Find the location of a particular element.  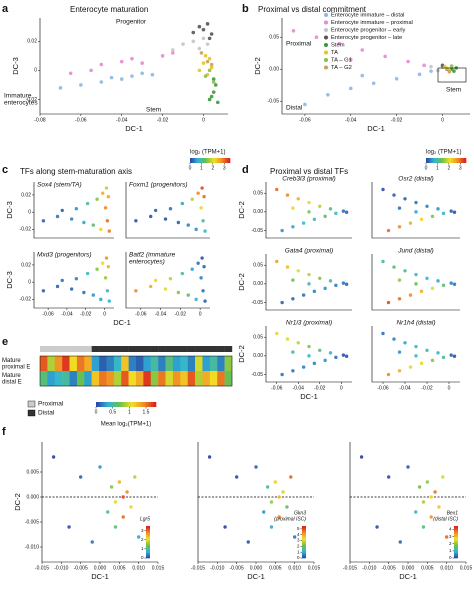

legend-label: Enterocyte progenitor – late is located at coordinates (366, 38).